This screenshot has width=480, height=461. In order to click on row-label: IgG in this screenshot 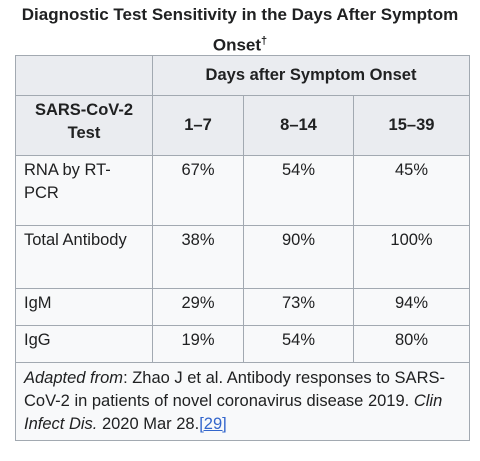, I will do `click(84, 344)`.